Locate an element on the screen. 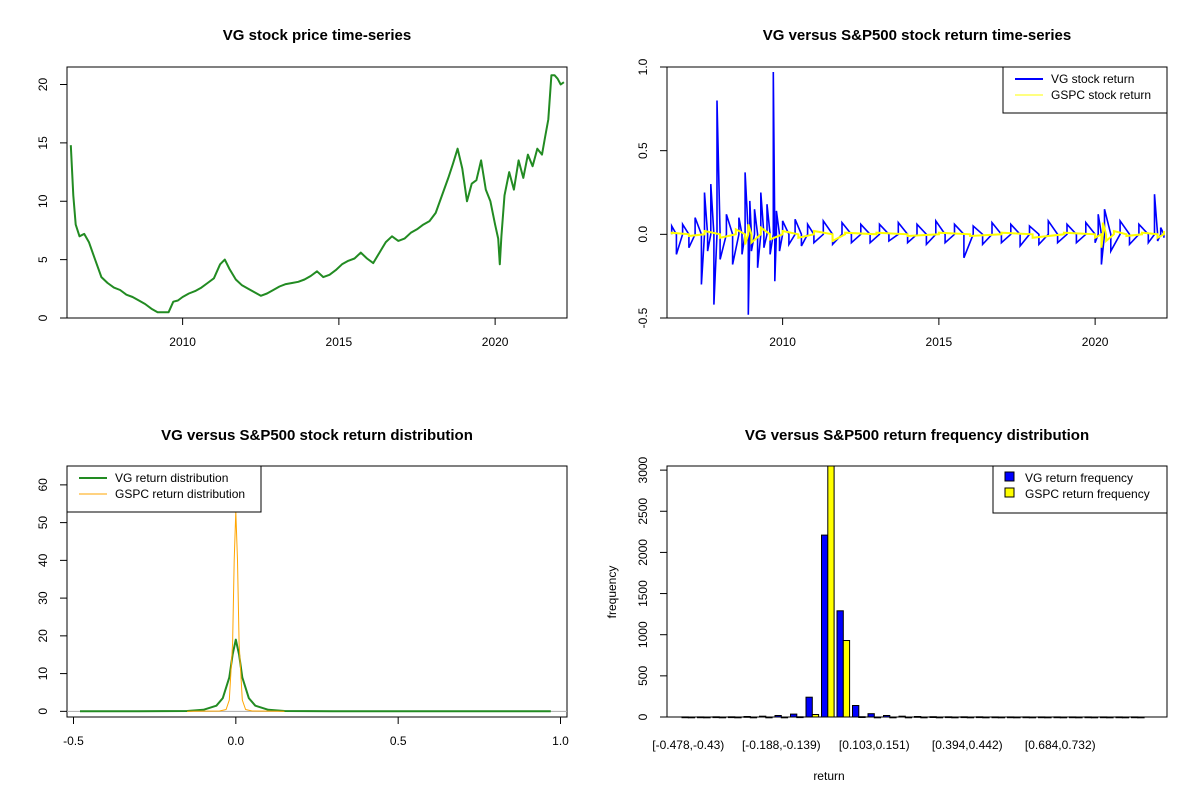 The height and width of the screenshot is (800, 1200). legend-label: GSPC stock return is located at coordinates (1101, 95).